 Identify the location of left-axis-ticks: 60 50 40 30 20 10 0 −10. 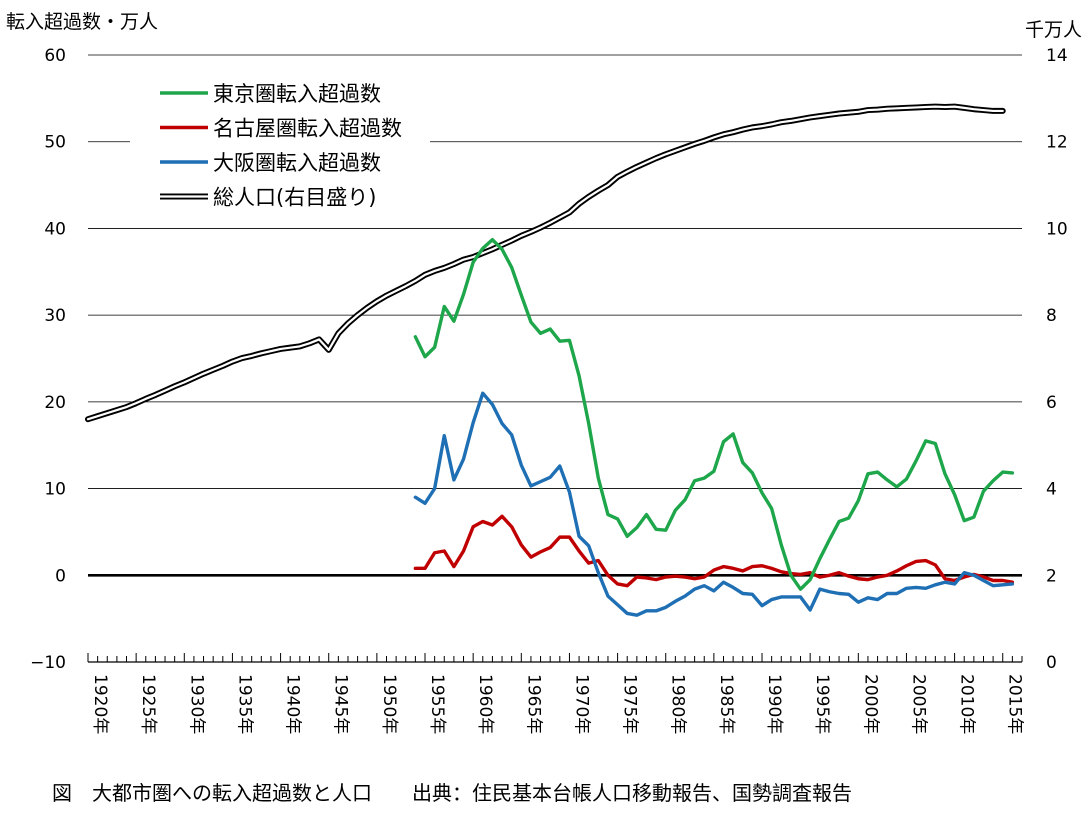
(48, 359).